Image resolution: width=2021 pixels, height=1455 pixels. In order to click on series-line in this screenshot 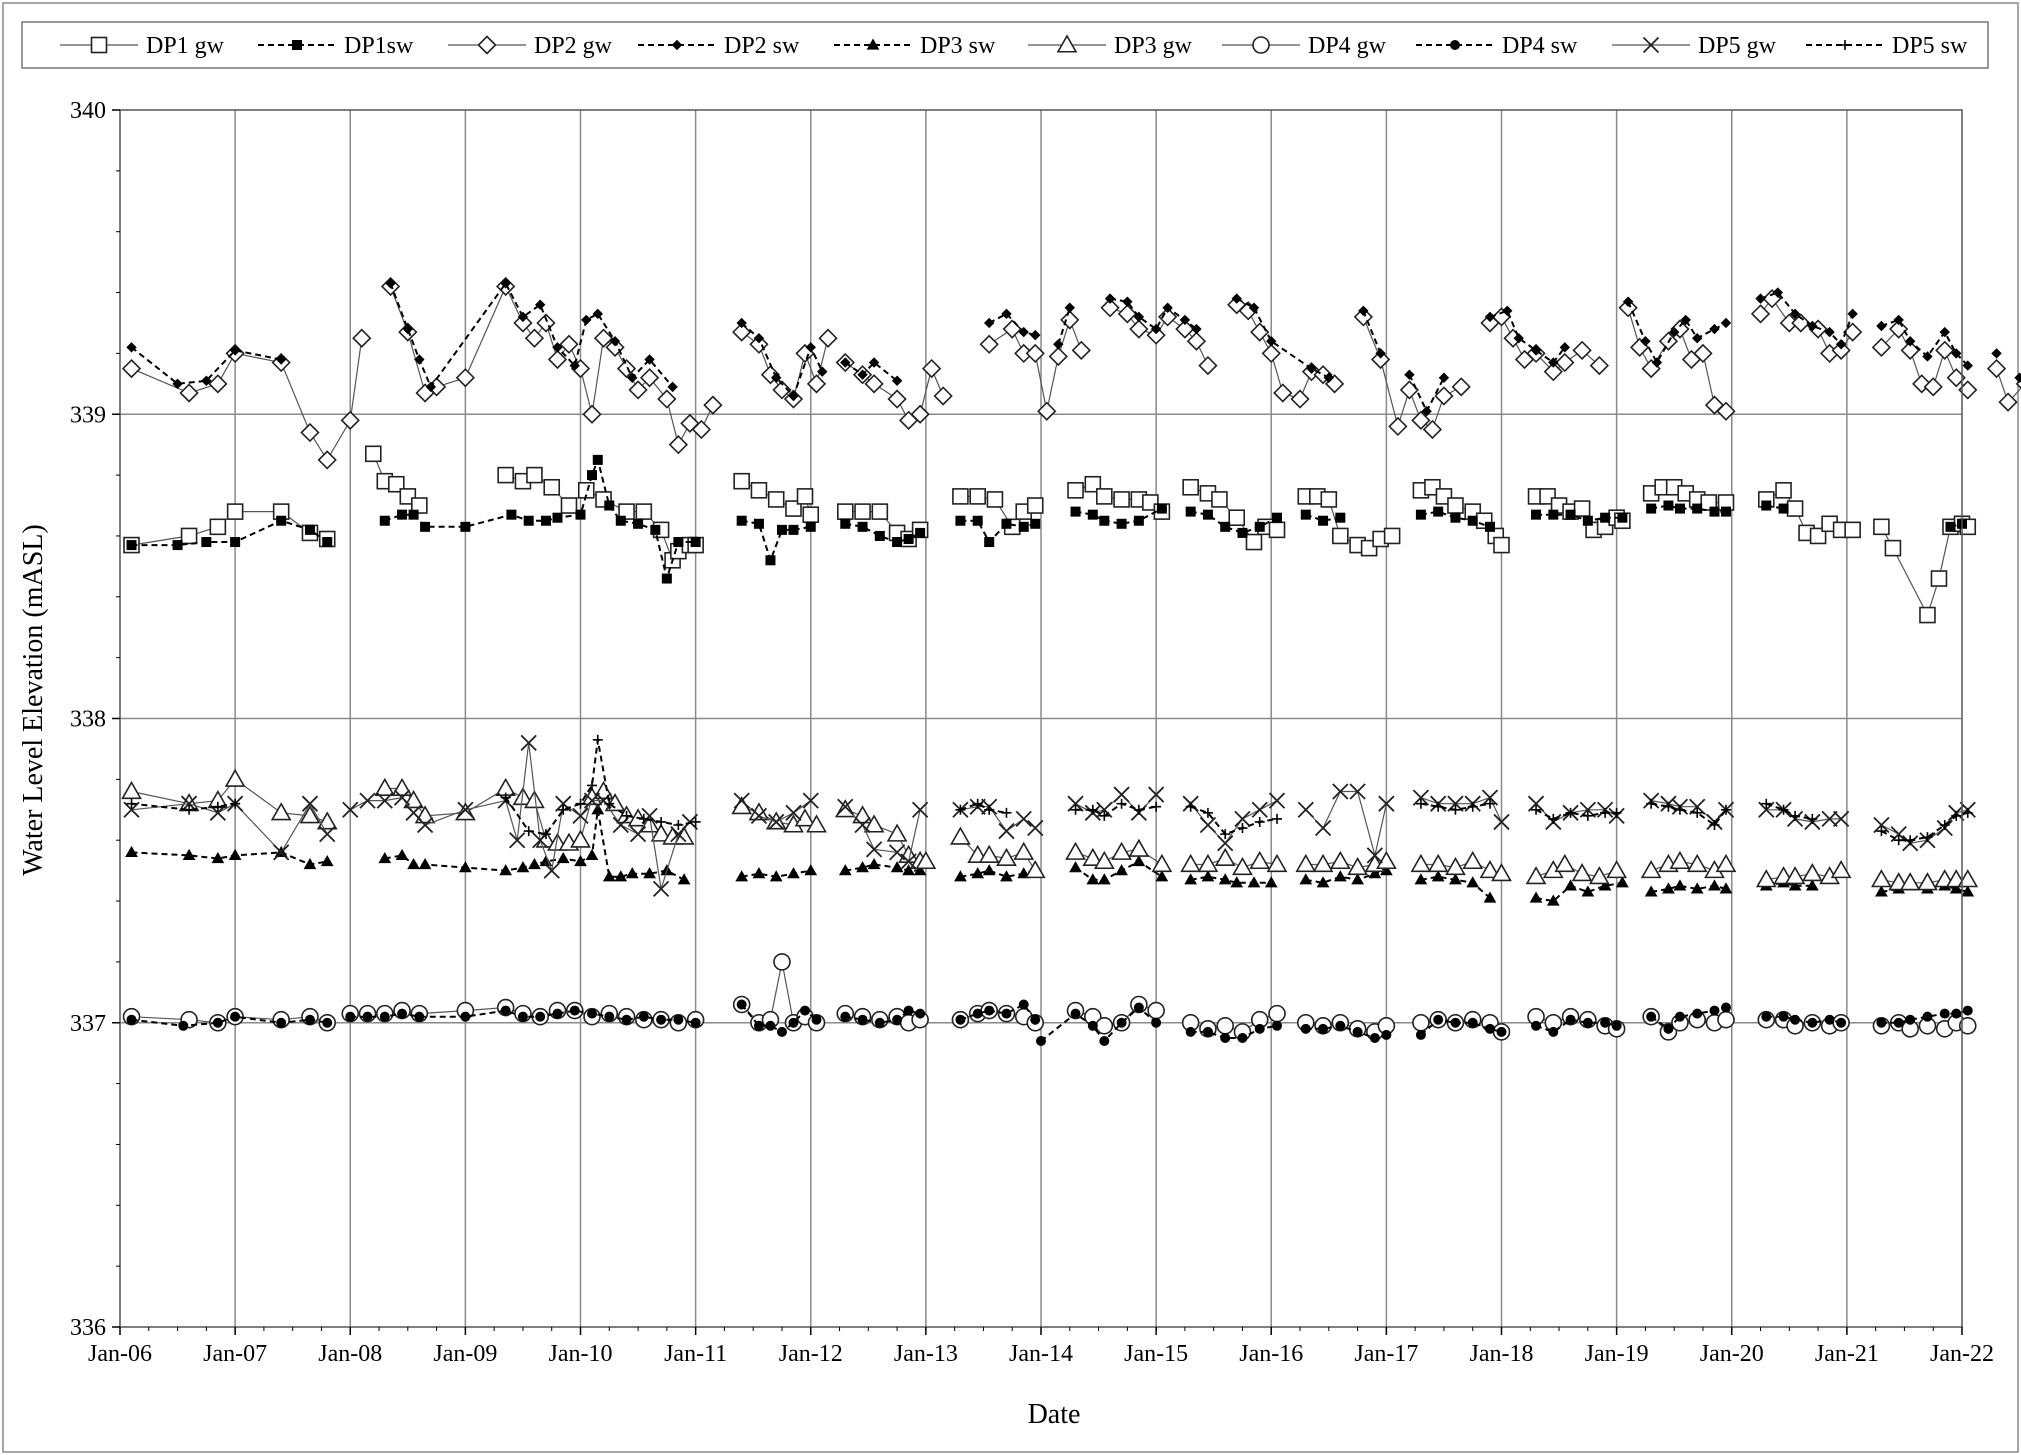, I will do `click(1372, 332)`.